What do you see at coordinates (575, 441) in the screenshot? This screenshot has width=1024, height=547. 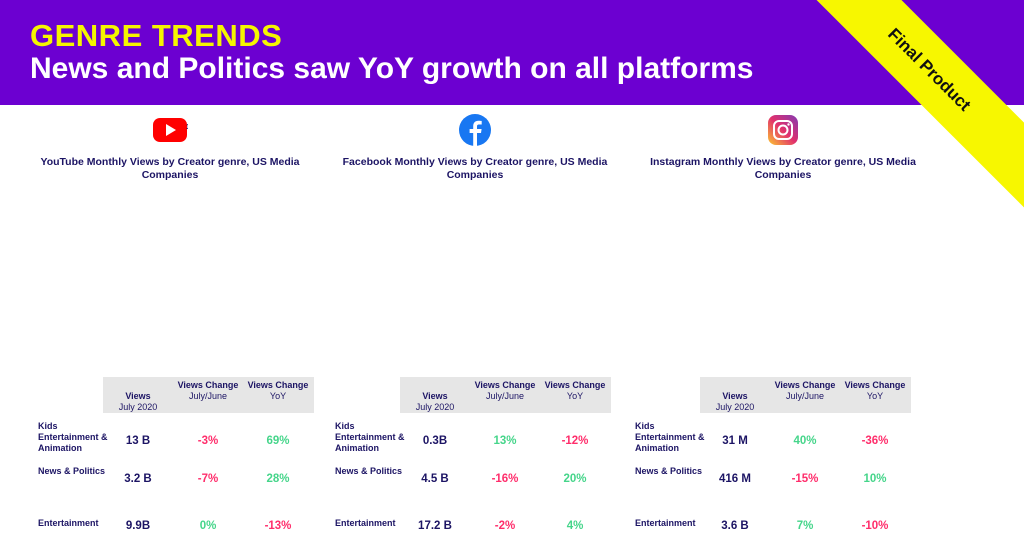 I see `cell-yoy: -12%` at bounding box center [575, 441].